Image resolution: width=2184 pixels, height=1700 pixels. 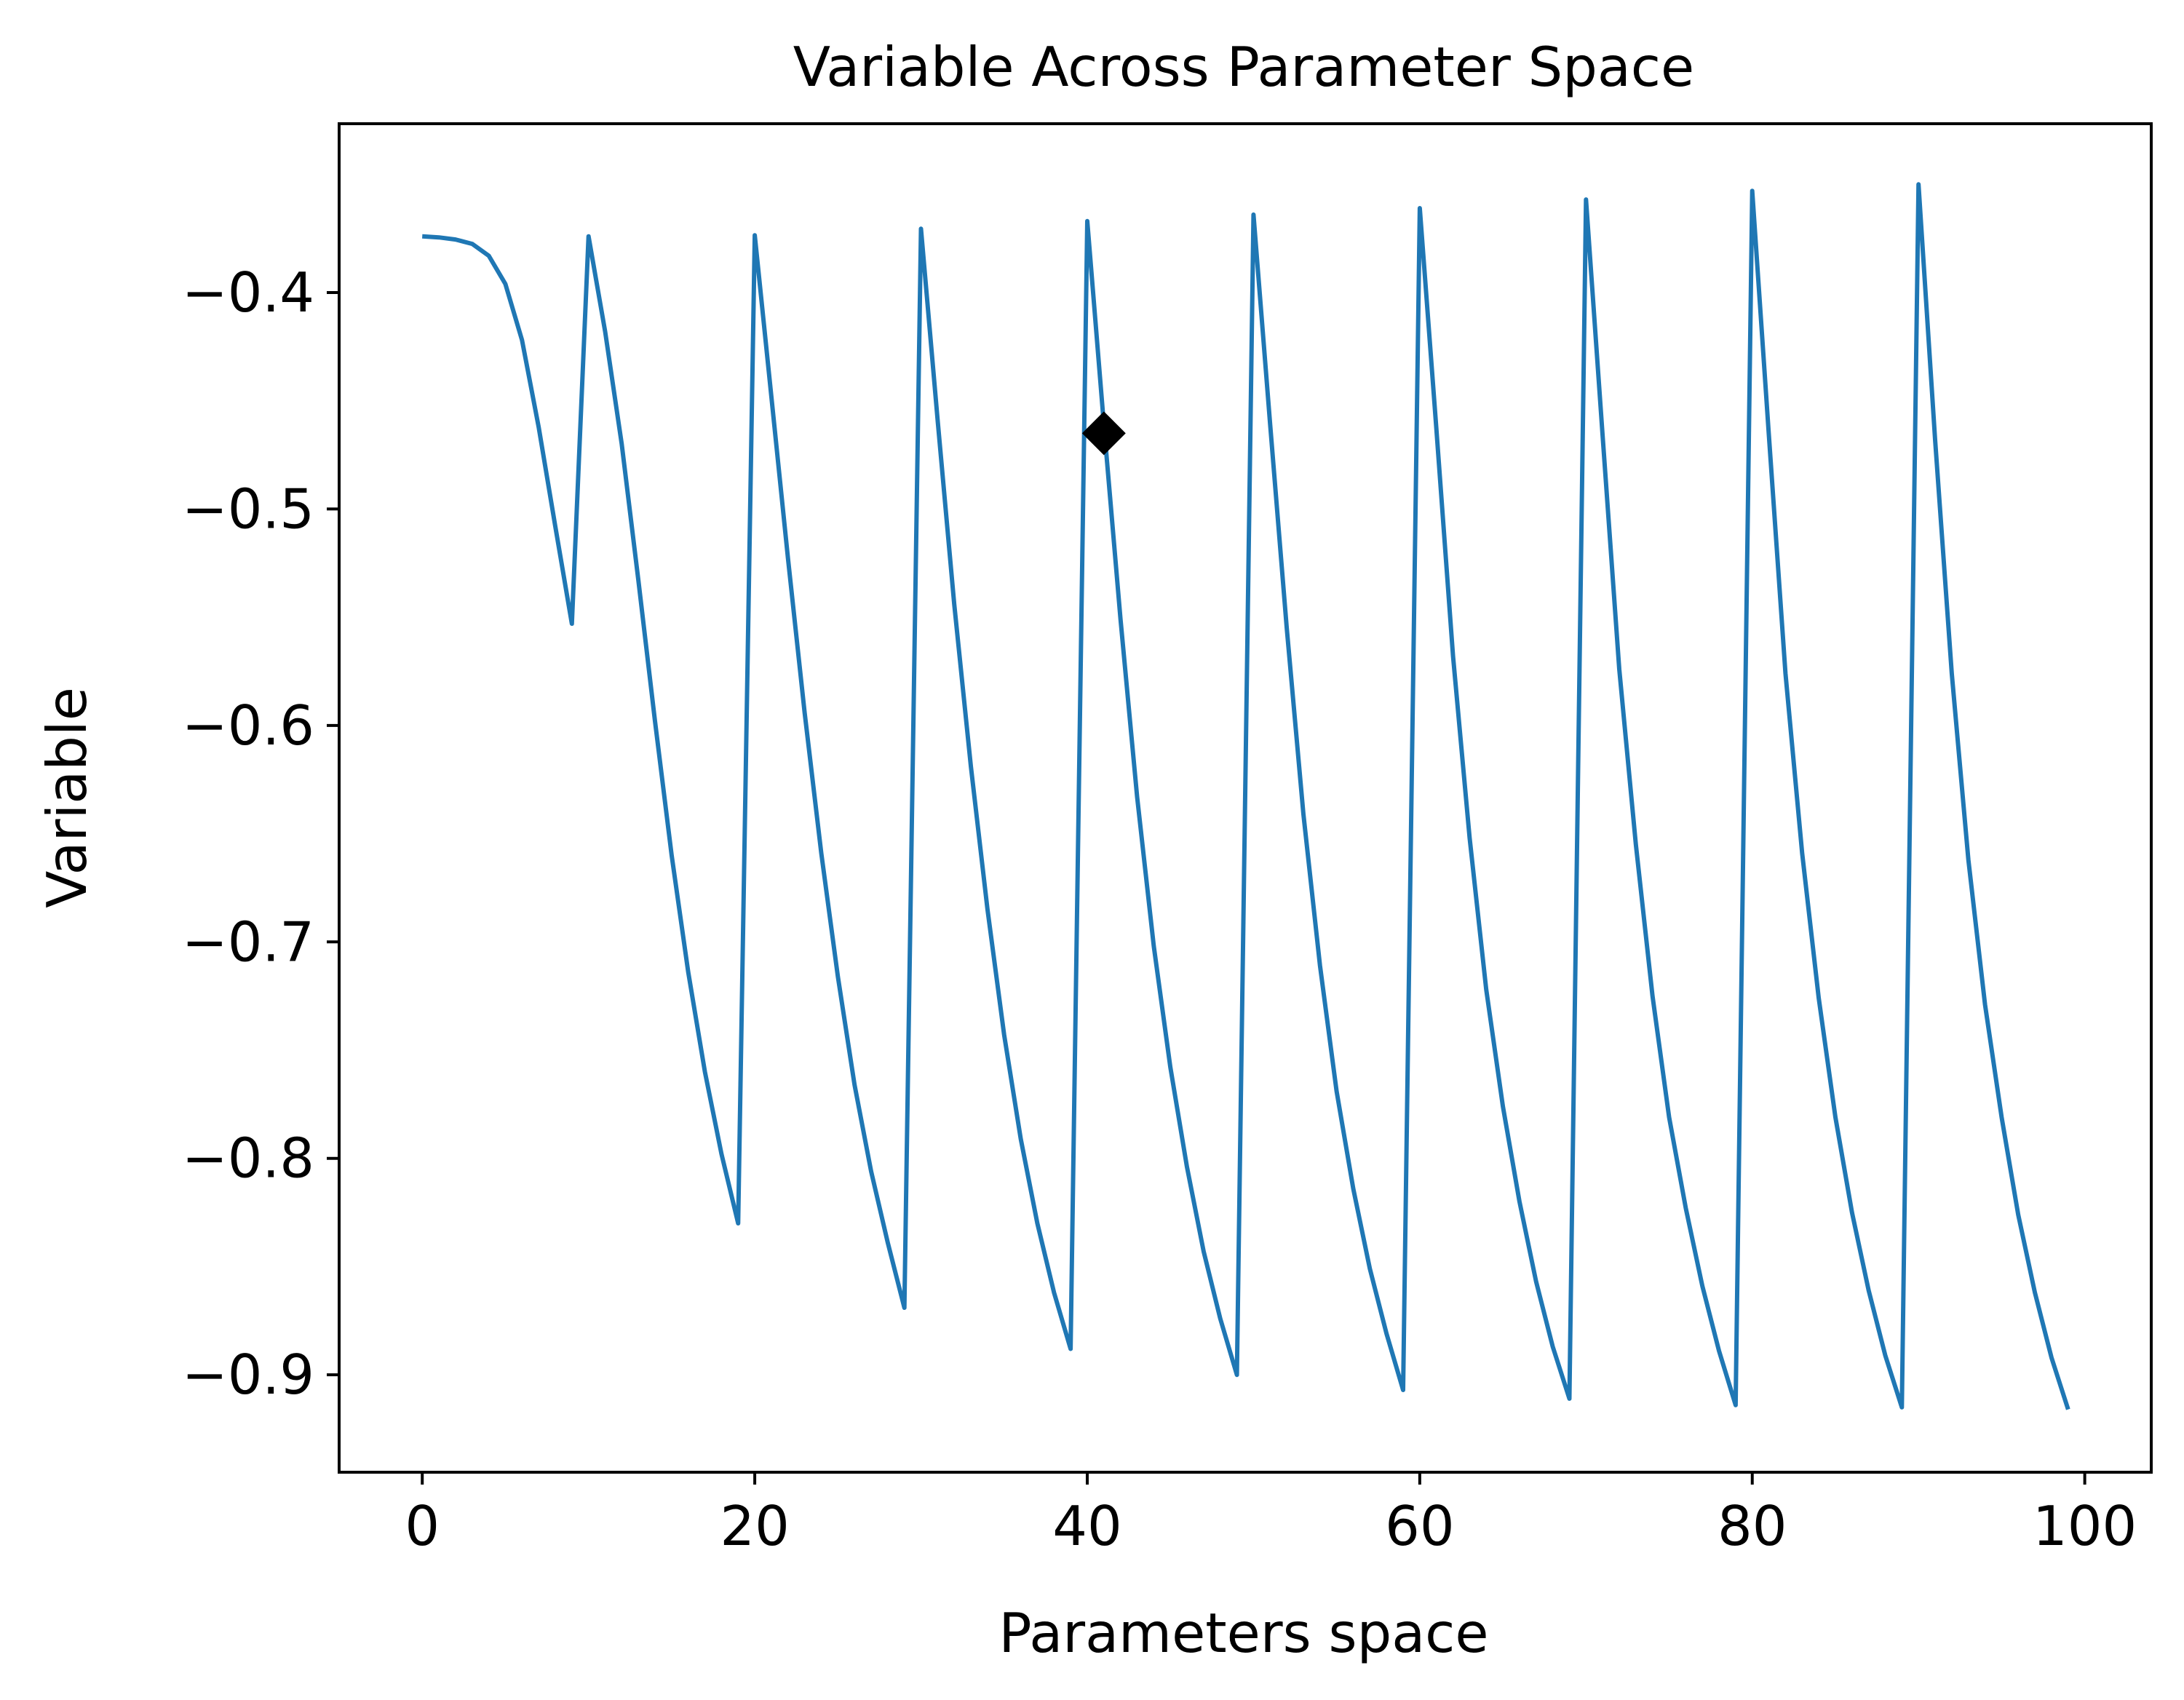 What do you see at coordinates (422, 1526) in the screenshot?
I see `x-tick-label: 0` at bounding box center [422, 1526].